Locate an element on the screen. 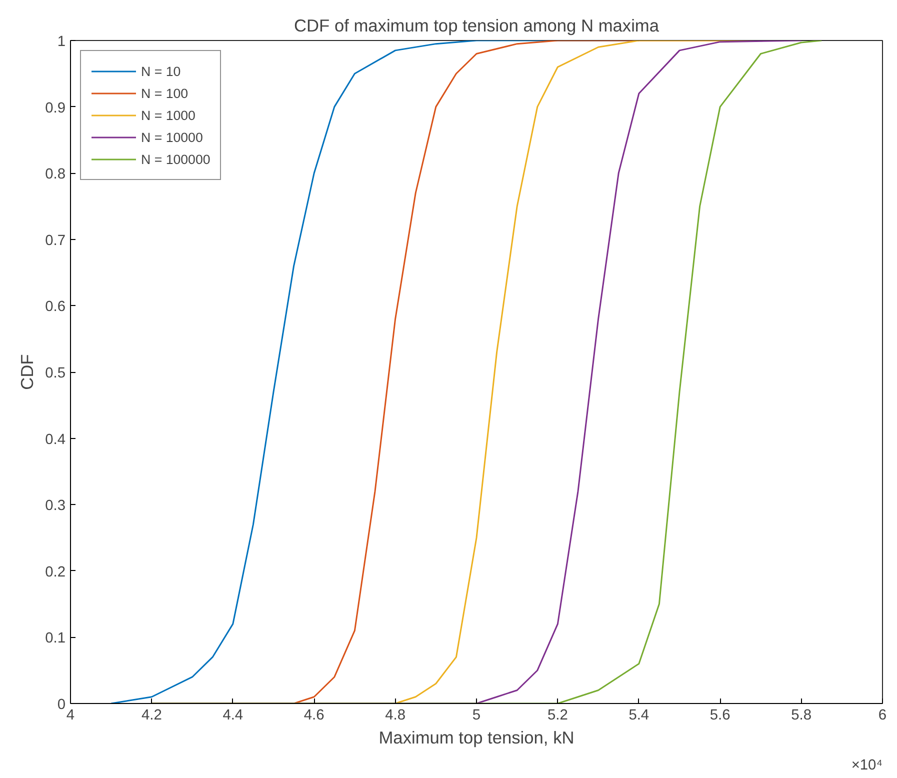 The width and height of the screenshot is (897, 778). x-tick-label: 4.8 is located at coordinates (395, 716).